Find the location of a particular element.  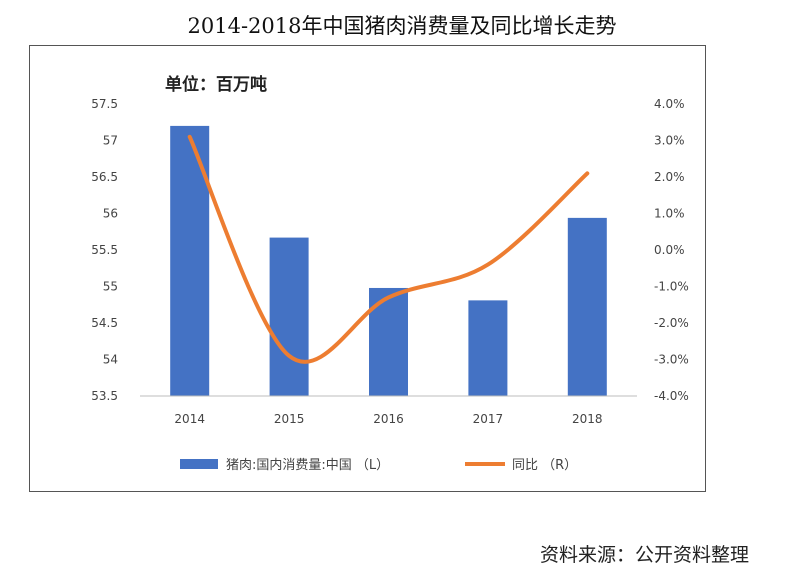

unit-label: 单位：百万吨 is located at coordinates (216, 84).